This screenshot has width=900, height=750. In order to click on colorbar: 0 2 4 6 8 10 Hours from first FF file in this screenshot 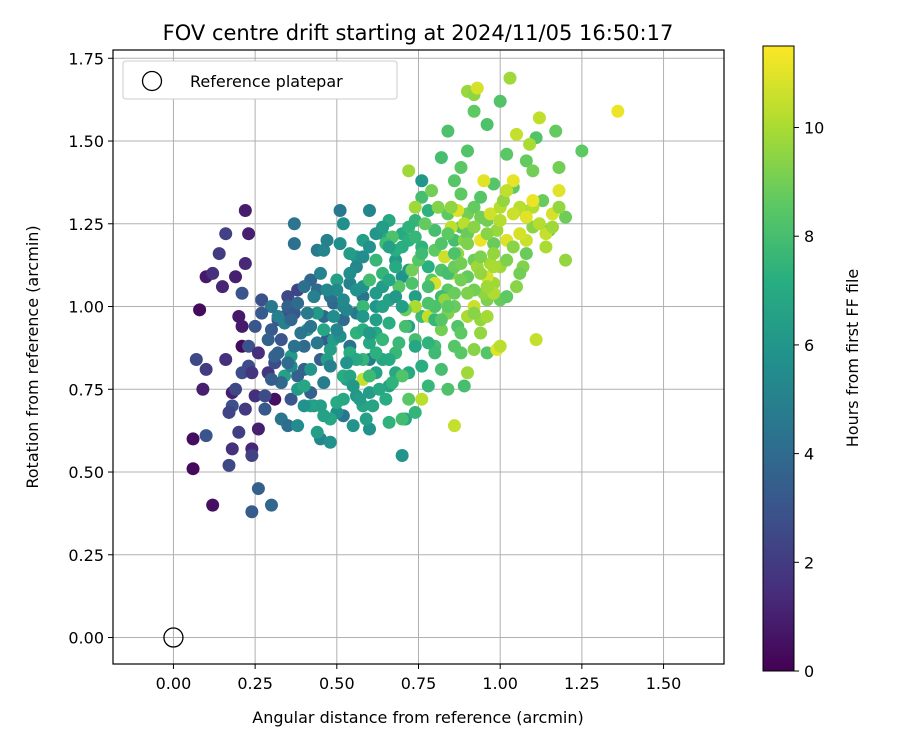, I will do `click(812, 363)`.